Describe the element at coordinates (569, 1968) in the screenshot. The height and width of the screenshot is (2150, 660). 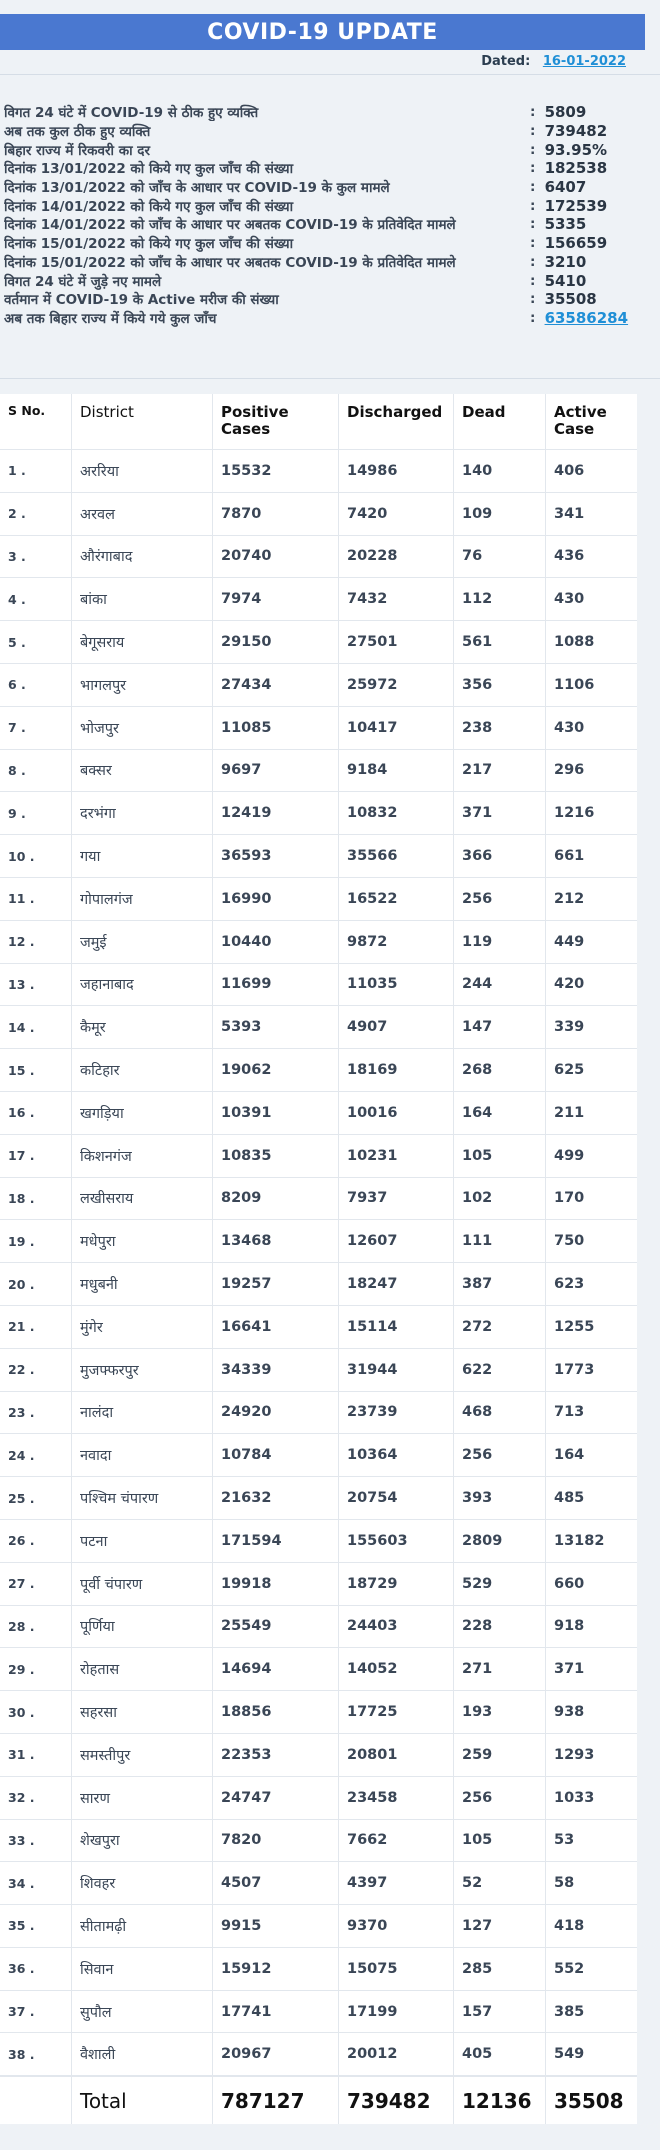
I see `row-active: 552` at that location.